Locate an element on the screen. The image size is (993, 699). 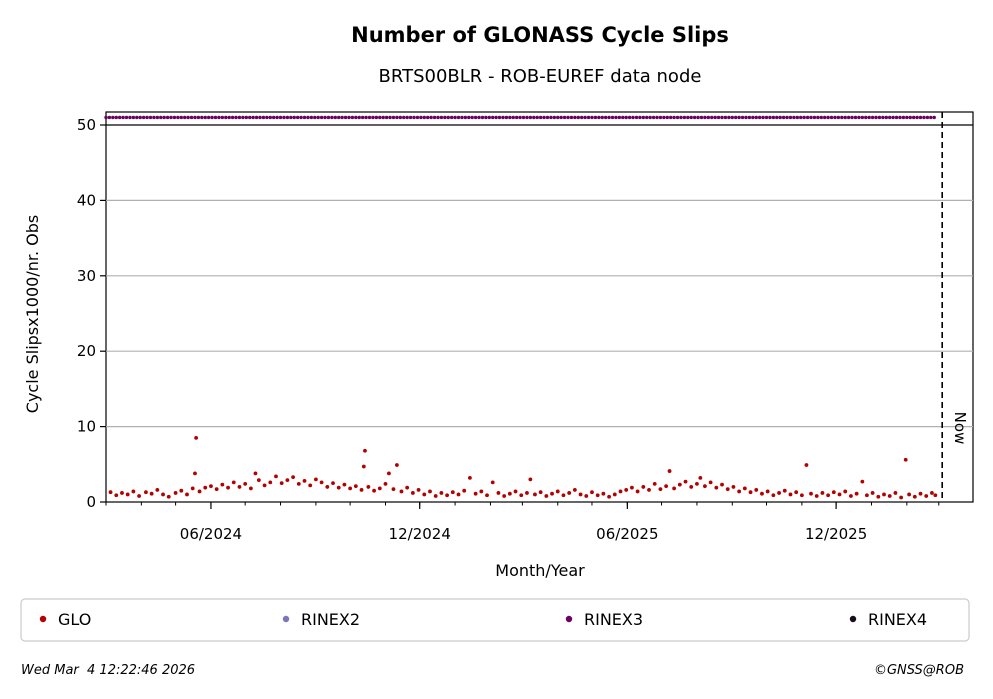
legend-label-glo: GLO is located at coordinates (74, 619).